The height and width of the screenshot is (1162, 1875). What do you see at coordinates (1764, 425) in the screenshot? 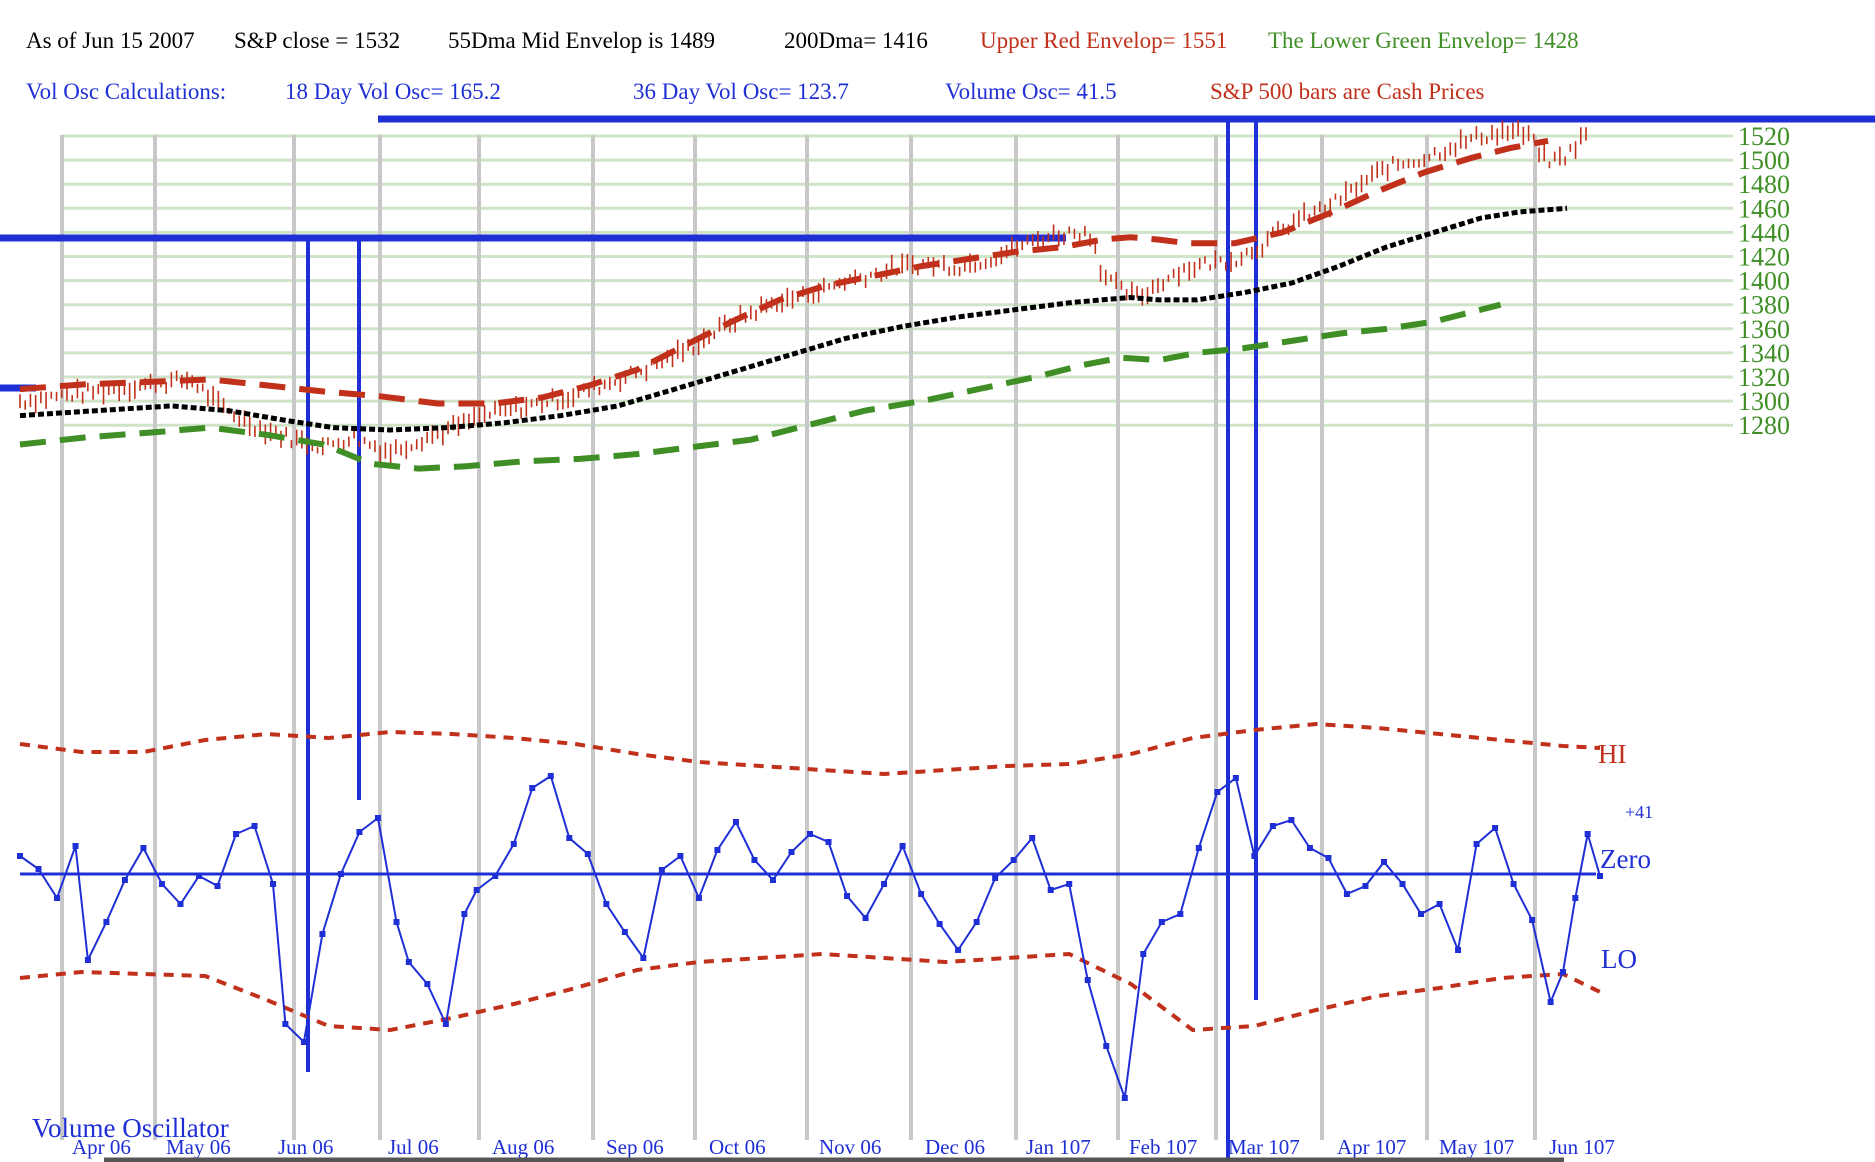
I see `price-tick-label: 1280` at bounding box center [1764, 425].